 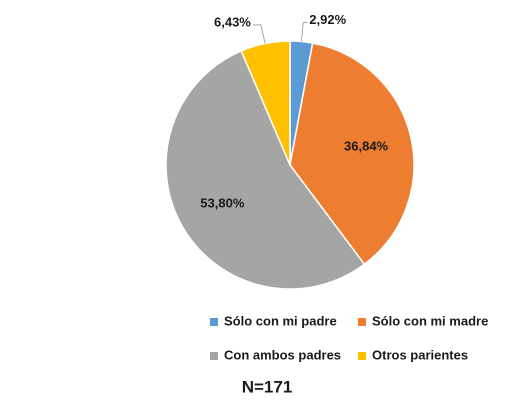 I want to click on legend-label: Sólo con mi padre, so click(x=280, y=320).